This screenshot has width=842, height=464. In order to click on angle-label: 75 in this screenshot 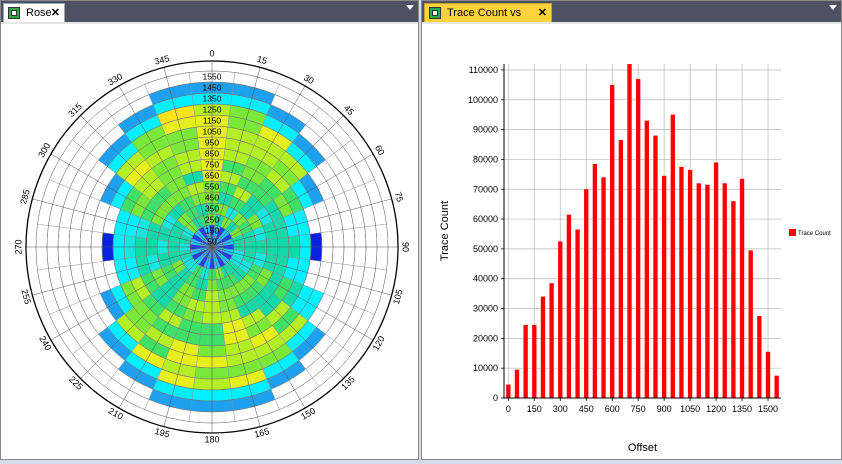, I will do `click(399, 197)`.